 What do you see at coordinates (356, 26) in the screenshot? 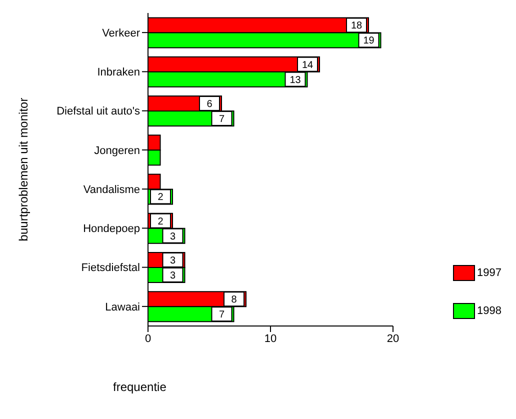
I see `data-label: 18` at bounding box center [356, 26].